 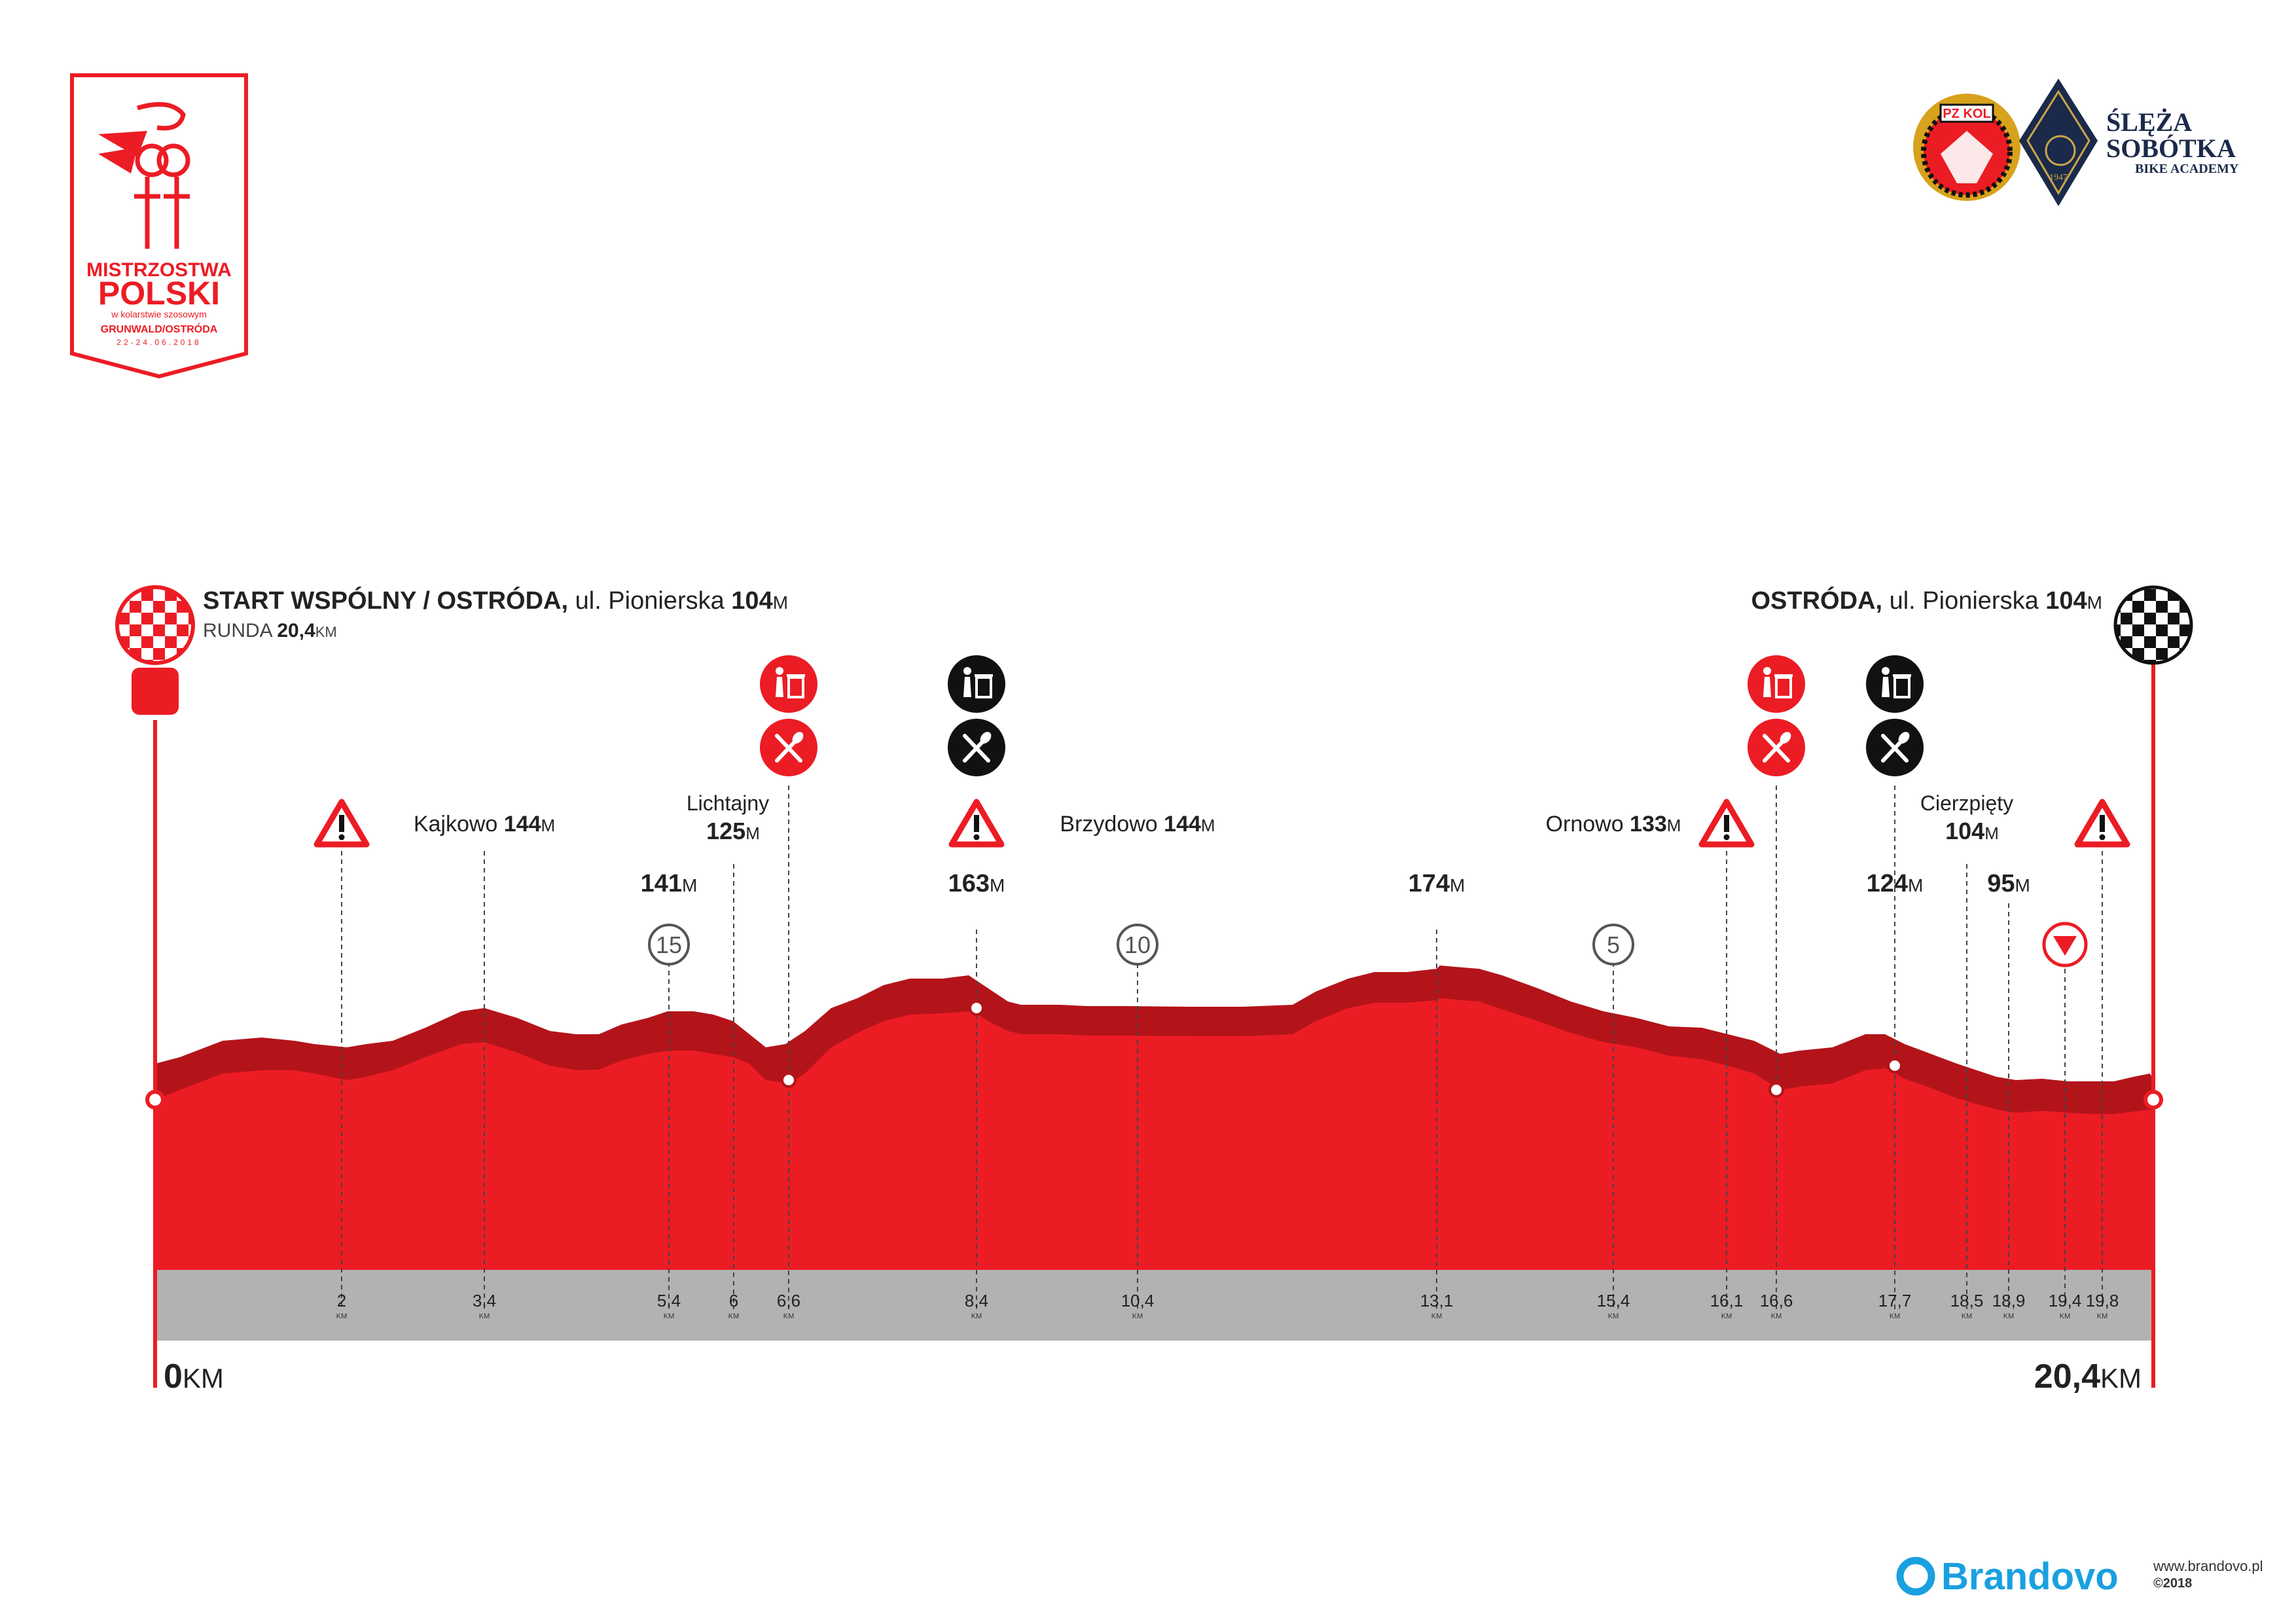 What do you see at coordinates (733, 1300) in the screenshot?
I see `km-marker-value: 6` at bounding box center [733, 1300].